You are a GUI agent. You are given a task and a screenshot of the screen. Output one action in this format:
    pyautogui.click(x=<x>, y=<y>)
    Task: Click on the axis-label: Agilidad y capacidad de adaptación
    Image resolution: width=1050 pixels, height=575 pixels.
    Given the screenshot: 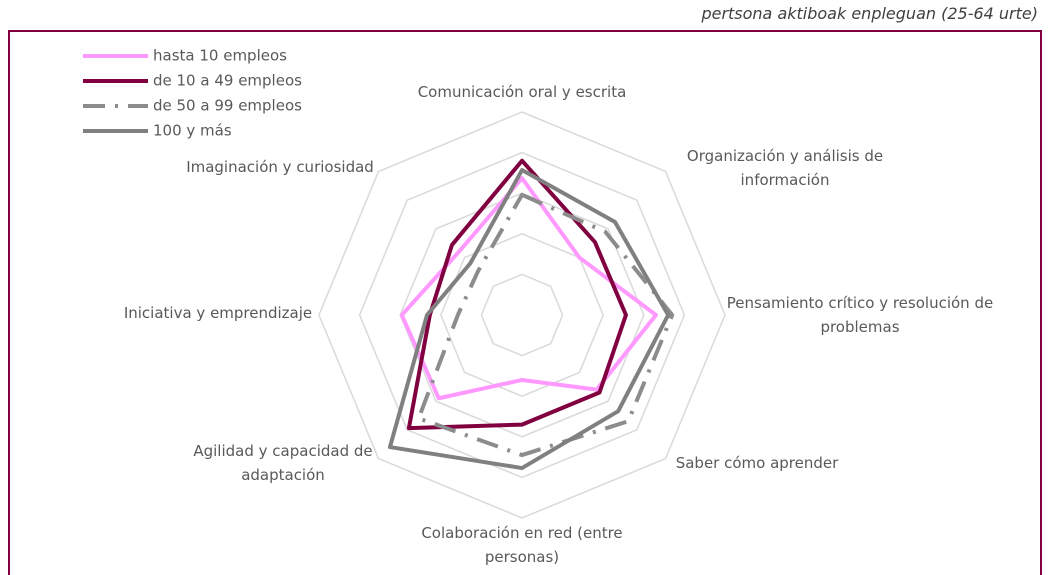 What is the action you would take?
    pyautogui.click(x=283, y=463)
    